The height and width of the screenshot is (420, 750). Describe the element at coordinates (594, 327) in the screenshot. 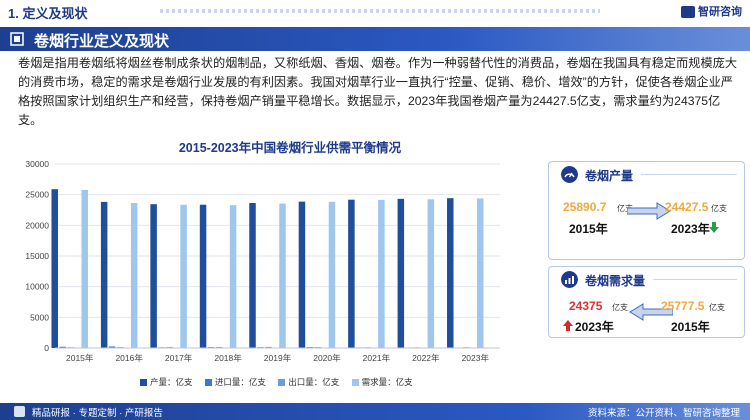

I see `card-left-year: 2023年` at that location.